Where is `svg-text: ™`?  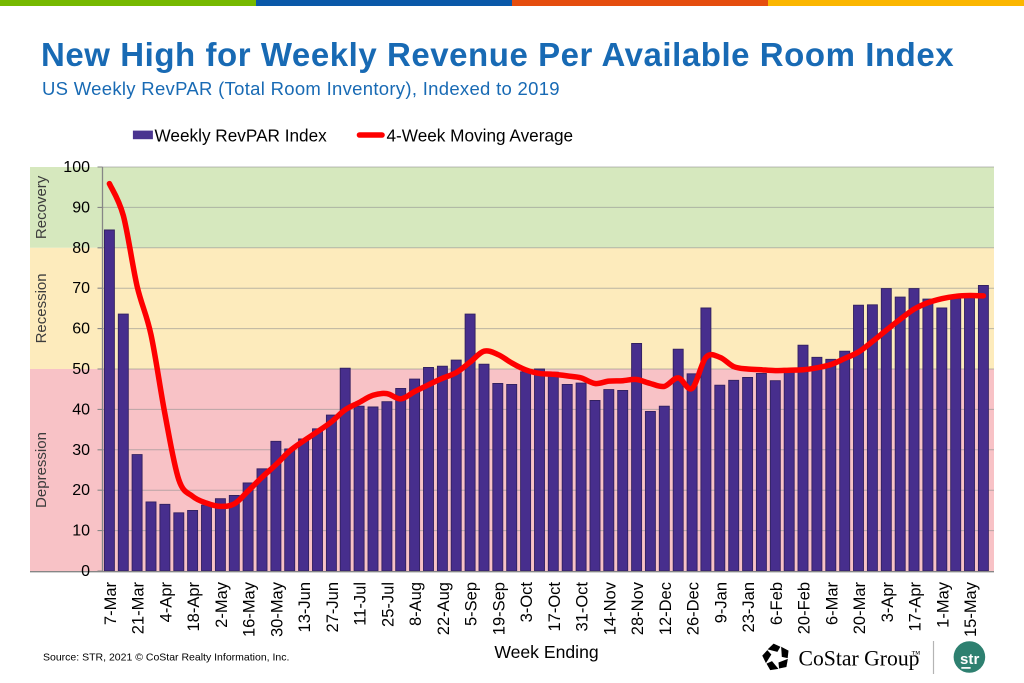
svg-text: ™ is located at coordinates (916, 654).